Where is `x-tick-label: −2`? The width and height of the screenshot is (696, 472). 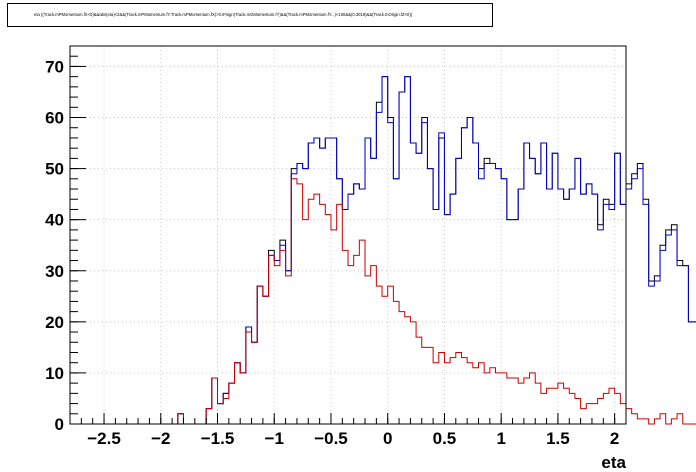
x-tick-label: −2 is located at coordinates (160, 438).